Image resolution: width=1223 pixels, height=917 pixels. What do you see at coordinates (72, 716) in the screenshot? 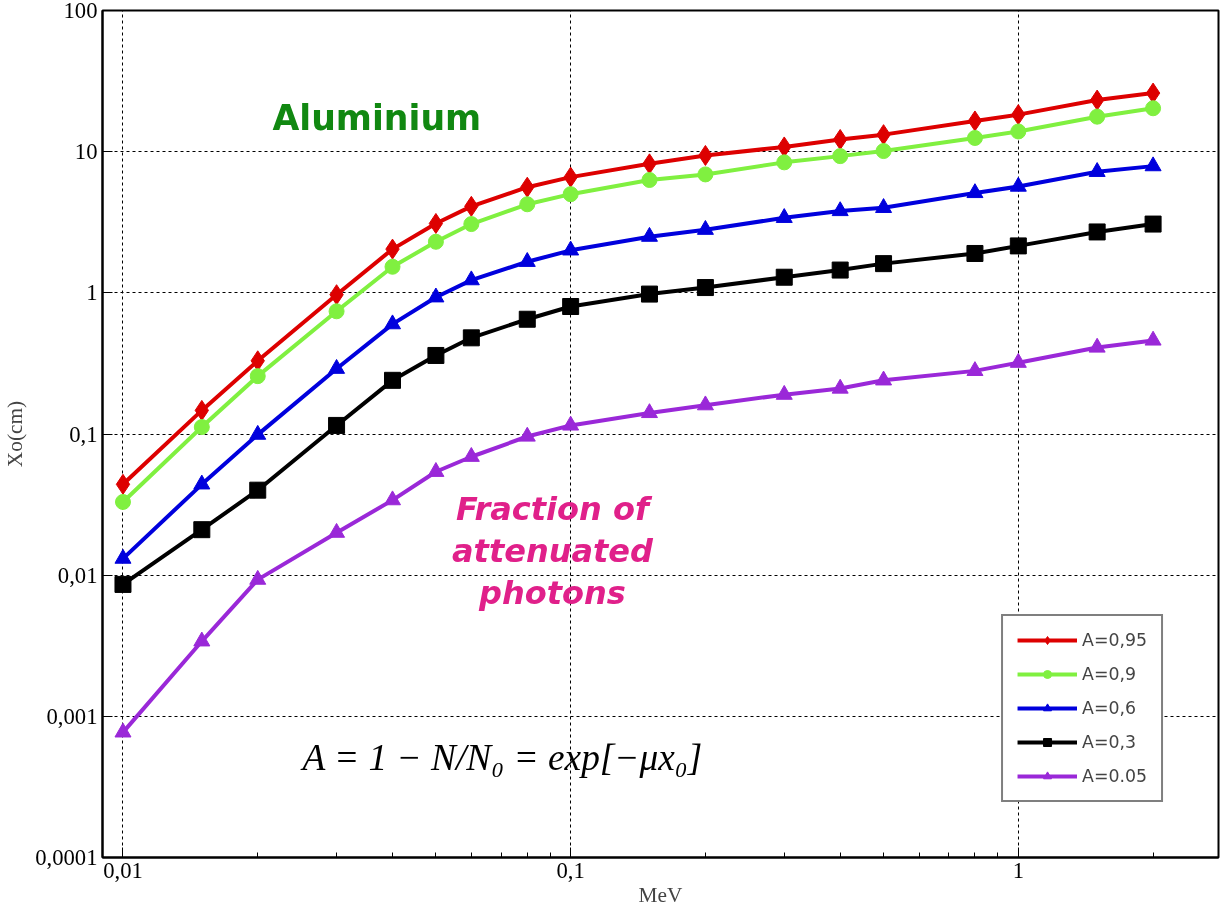
I see `y-tick-label: 0,001` at bounding box center [72, 716].